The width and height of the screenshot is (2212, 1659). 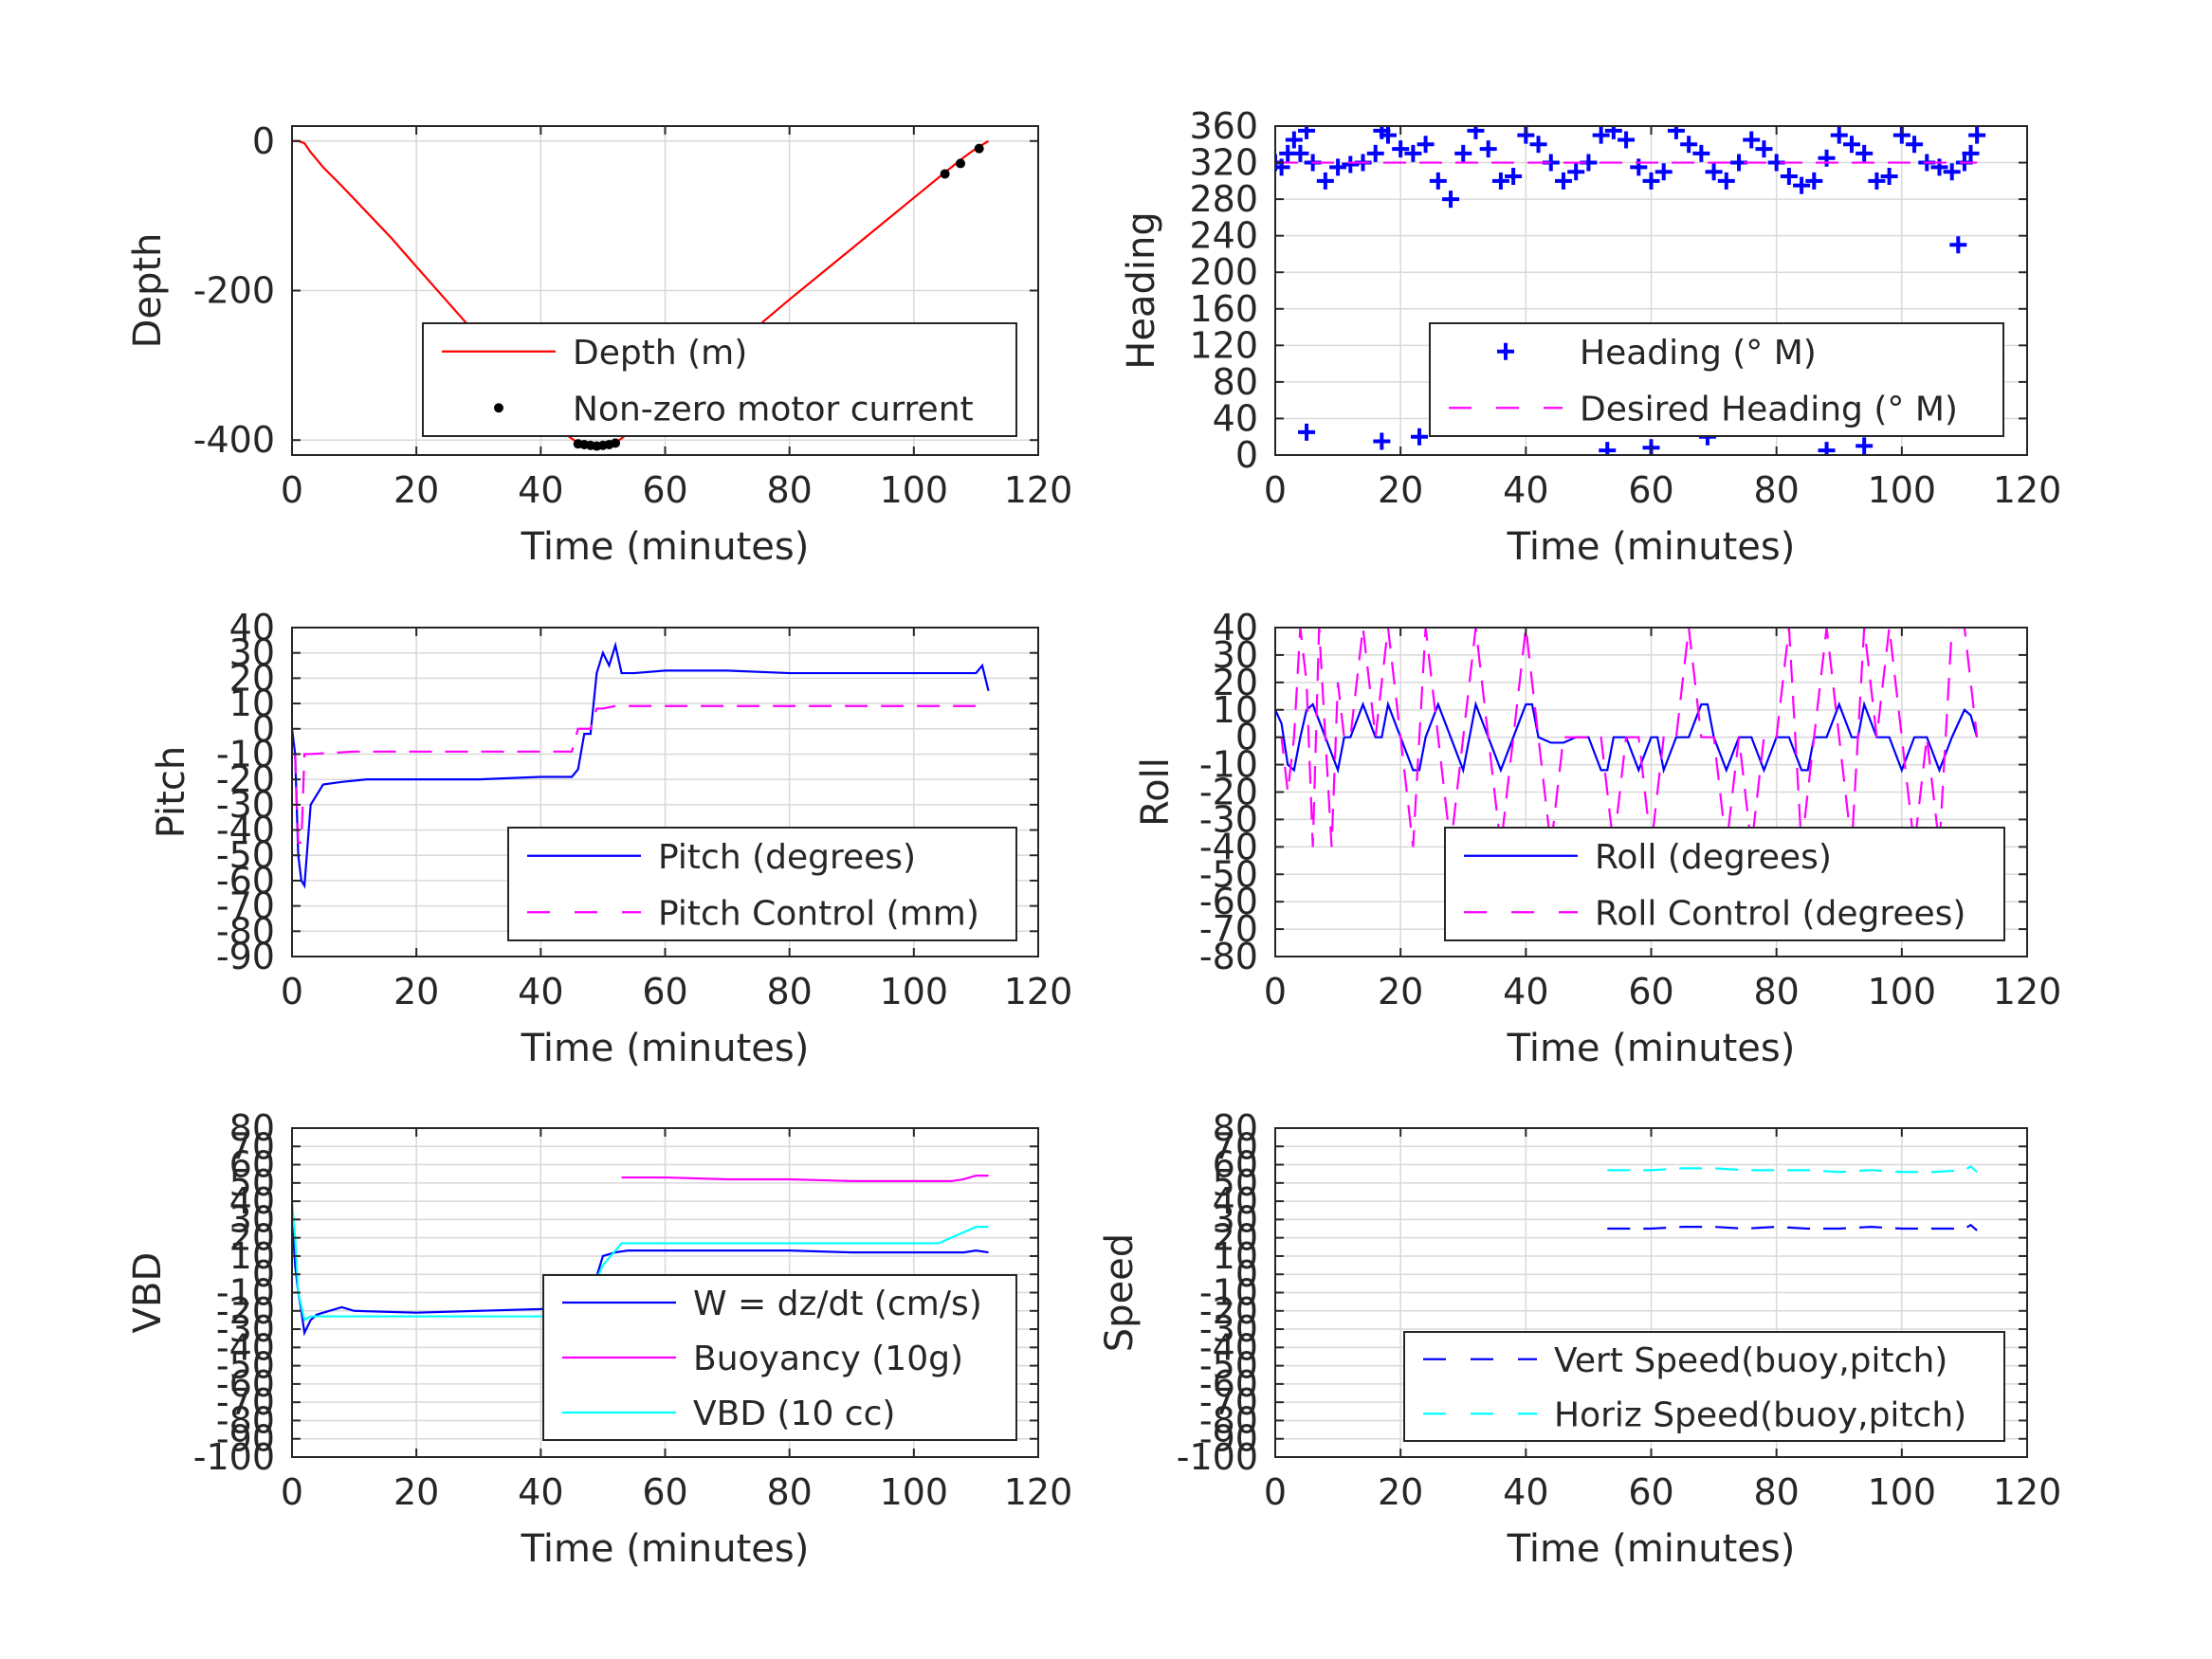 What do you see at coordinates (416, 991) in the screenshot?
I see `x-tick-label: 20` at bounding box center [416, 991].